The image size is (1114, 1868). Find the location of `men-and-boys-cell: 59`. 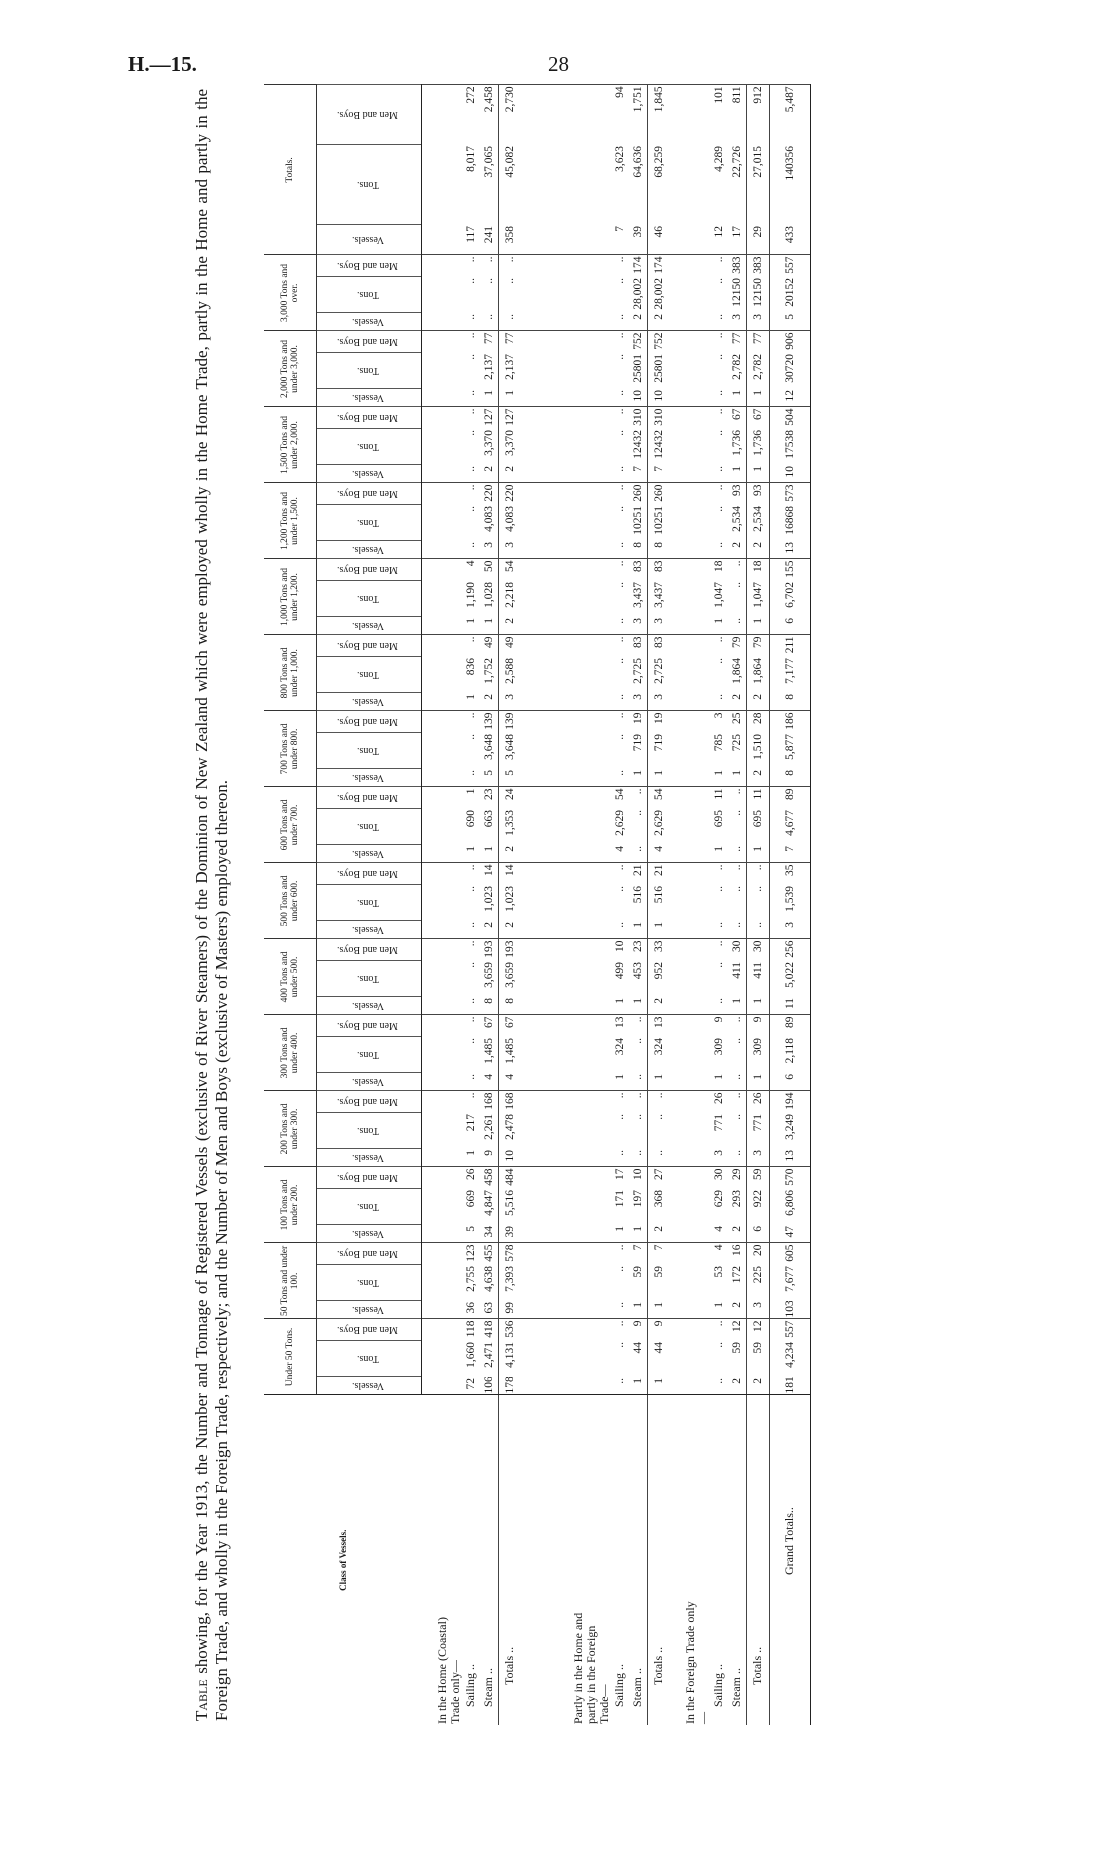

men-and-boys-cell: 59 is located at coordinates (757, 1177).